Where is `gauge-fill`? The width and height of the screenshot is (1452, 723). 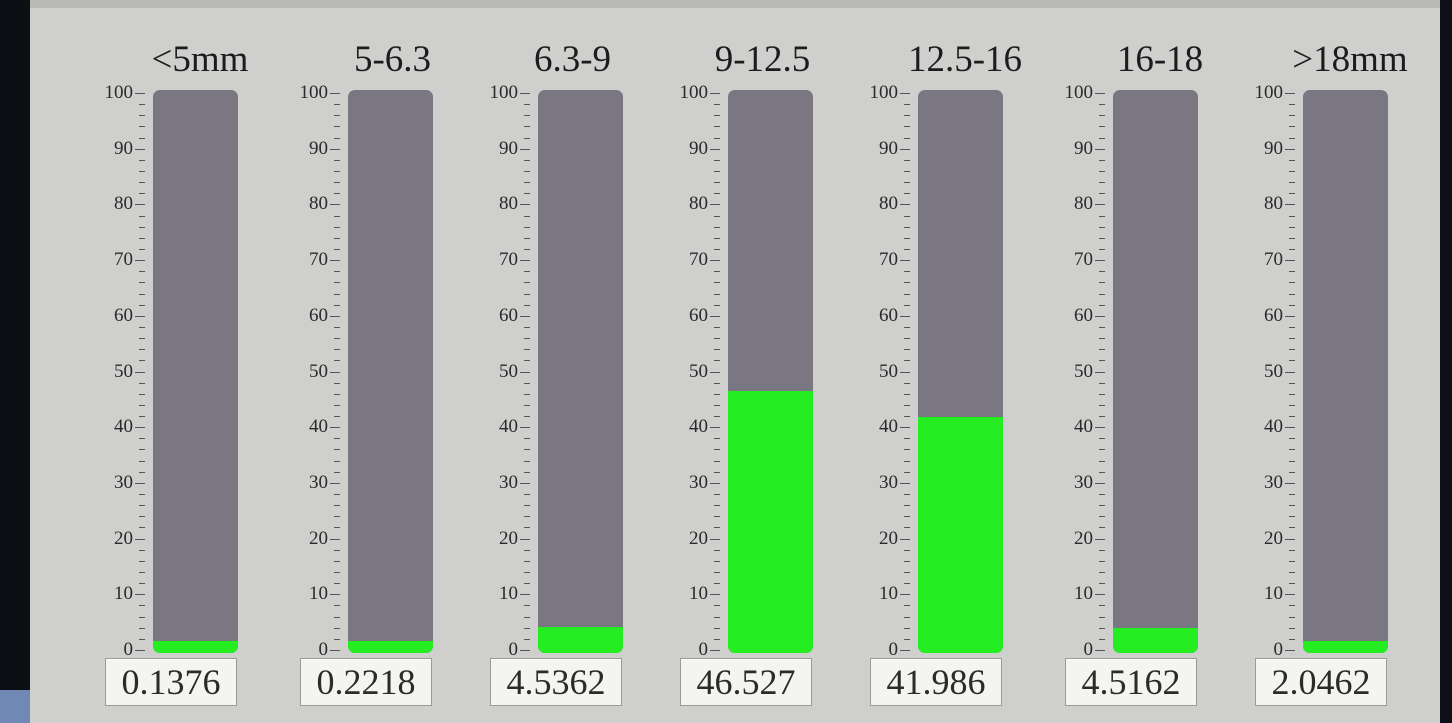
gauge-fill is located at coordinates (580, 640).